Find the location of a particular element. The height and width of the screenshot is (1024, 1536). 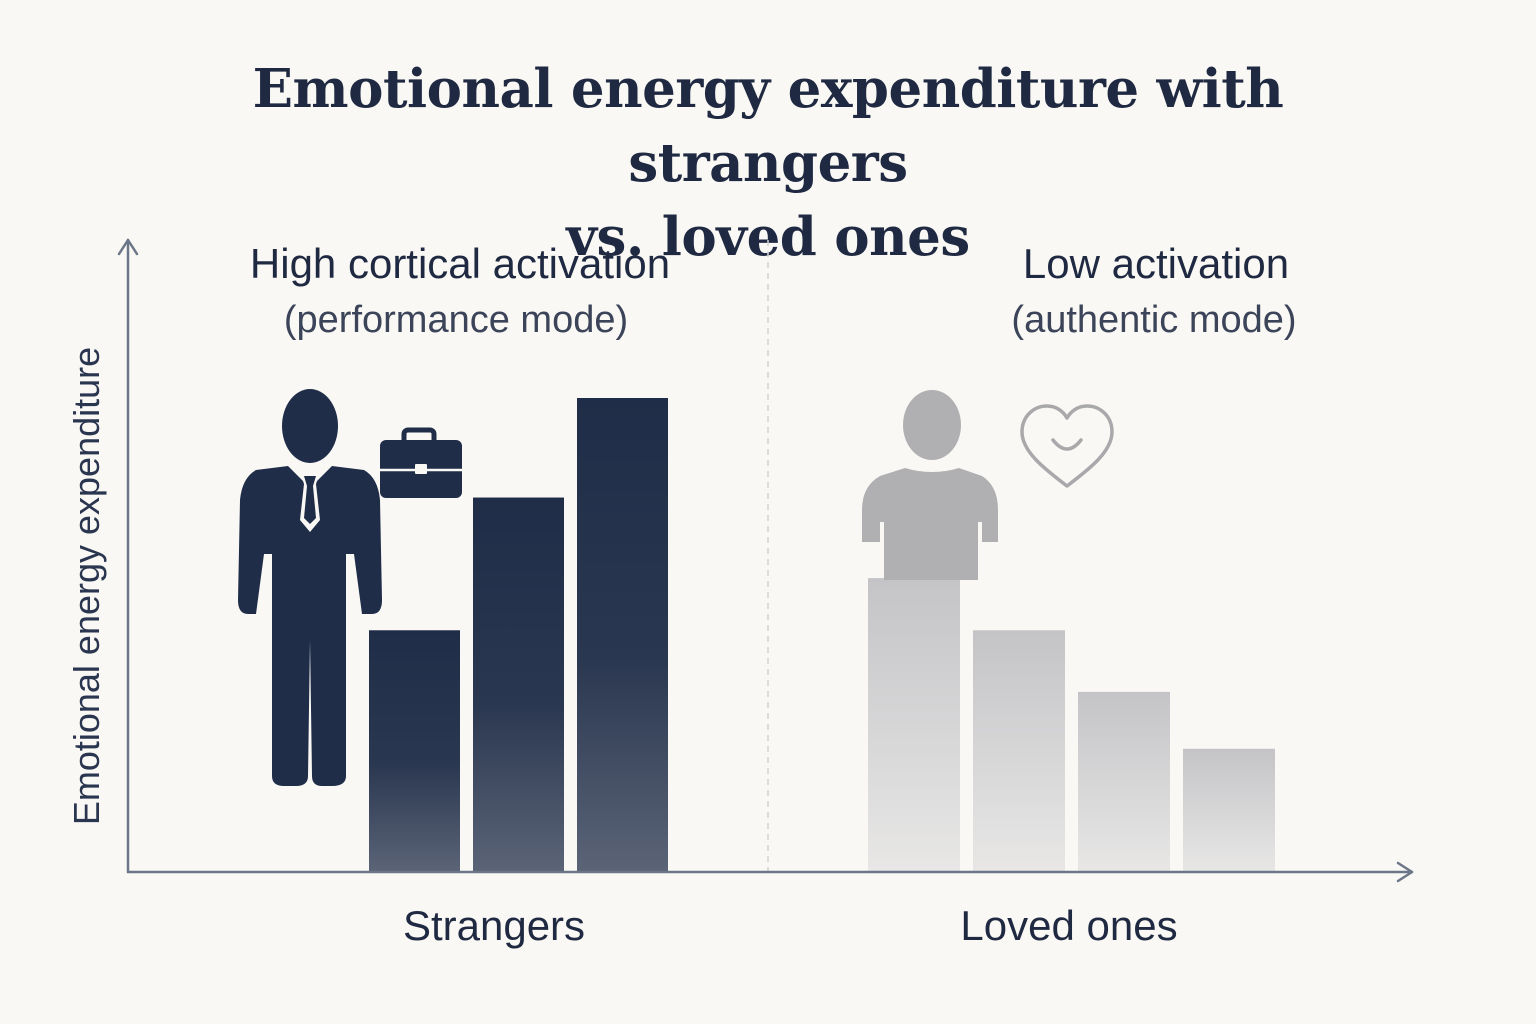

chart-title-line-2: vs. loved ones is located at coordinates (768, 237).